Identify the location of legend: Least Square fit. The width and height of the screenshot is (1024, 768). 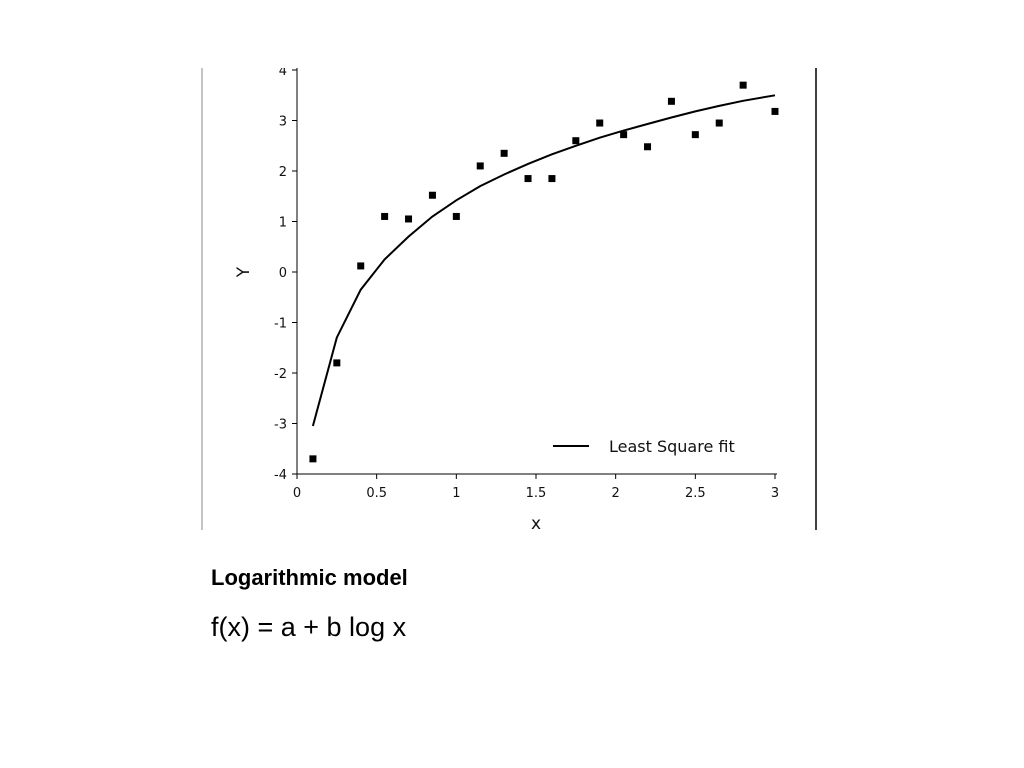
(644, 446).